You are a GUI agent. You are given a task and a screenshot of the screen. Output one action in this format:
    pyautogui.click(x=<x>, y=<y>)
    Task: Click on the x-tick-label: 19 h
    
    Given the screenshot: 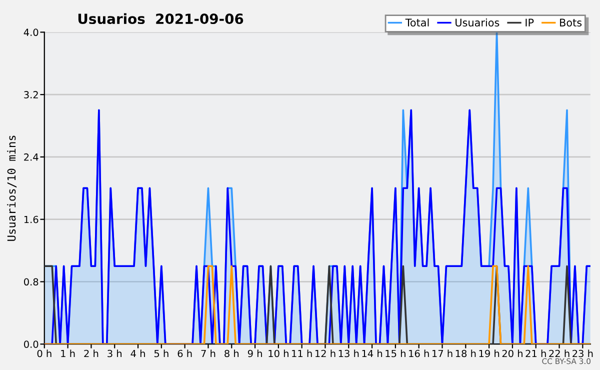 What is the action you would take?
    pyautogui.click(x=489, y=354)
    